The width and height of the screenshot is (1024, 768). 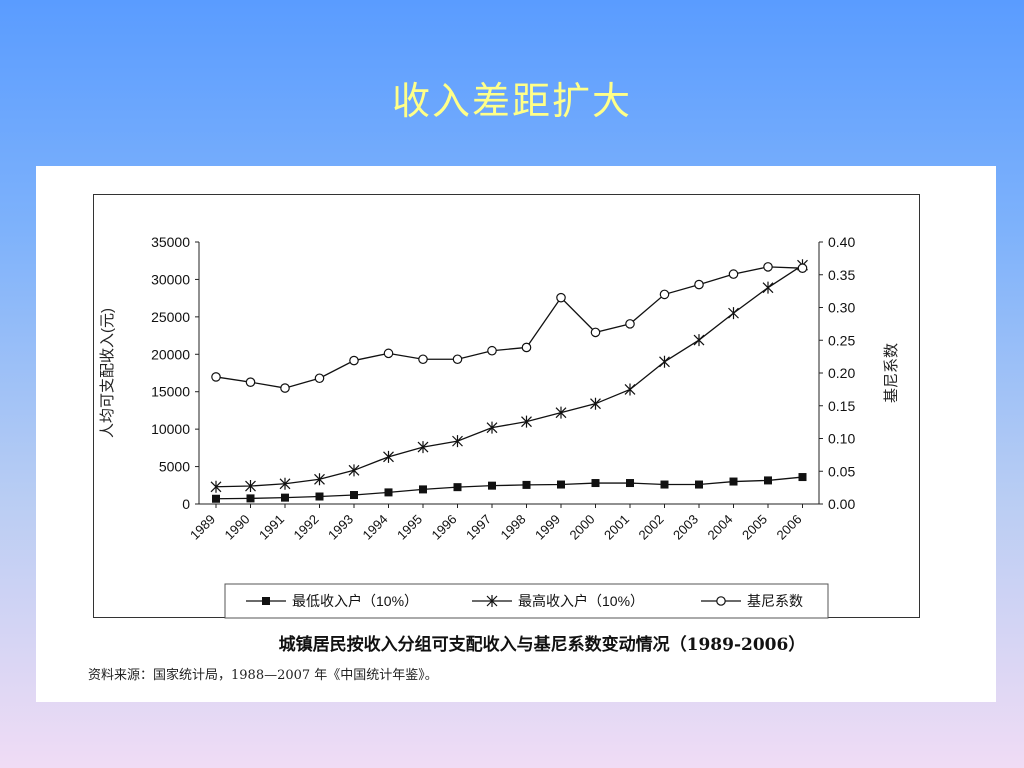 What do you see at coordinates (789, 527) in the screenshot?
I see `x-tick-label: 2006` at bounding box center [789, 527].